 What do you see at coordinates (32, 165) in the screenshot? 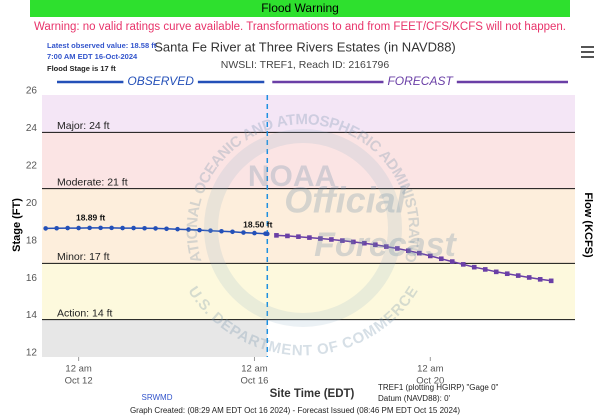
I see `y-tick-label: 22` at bounding box center [32, 165].